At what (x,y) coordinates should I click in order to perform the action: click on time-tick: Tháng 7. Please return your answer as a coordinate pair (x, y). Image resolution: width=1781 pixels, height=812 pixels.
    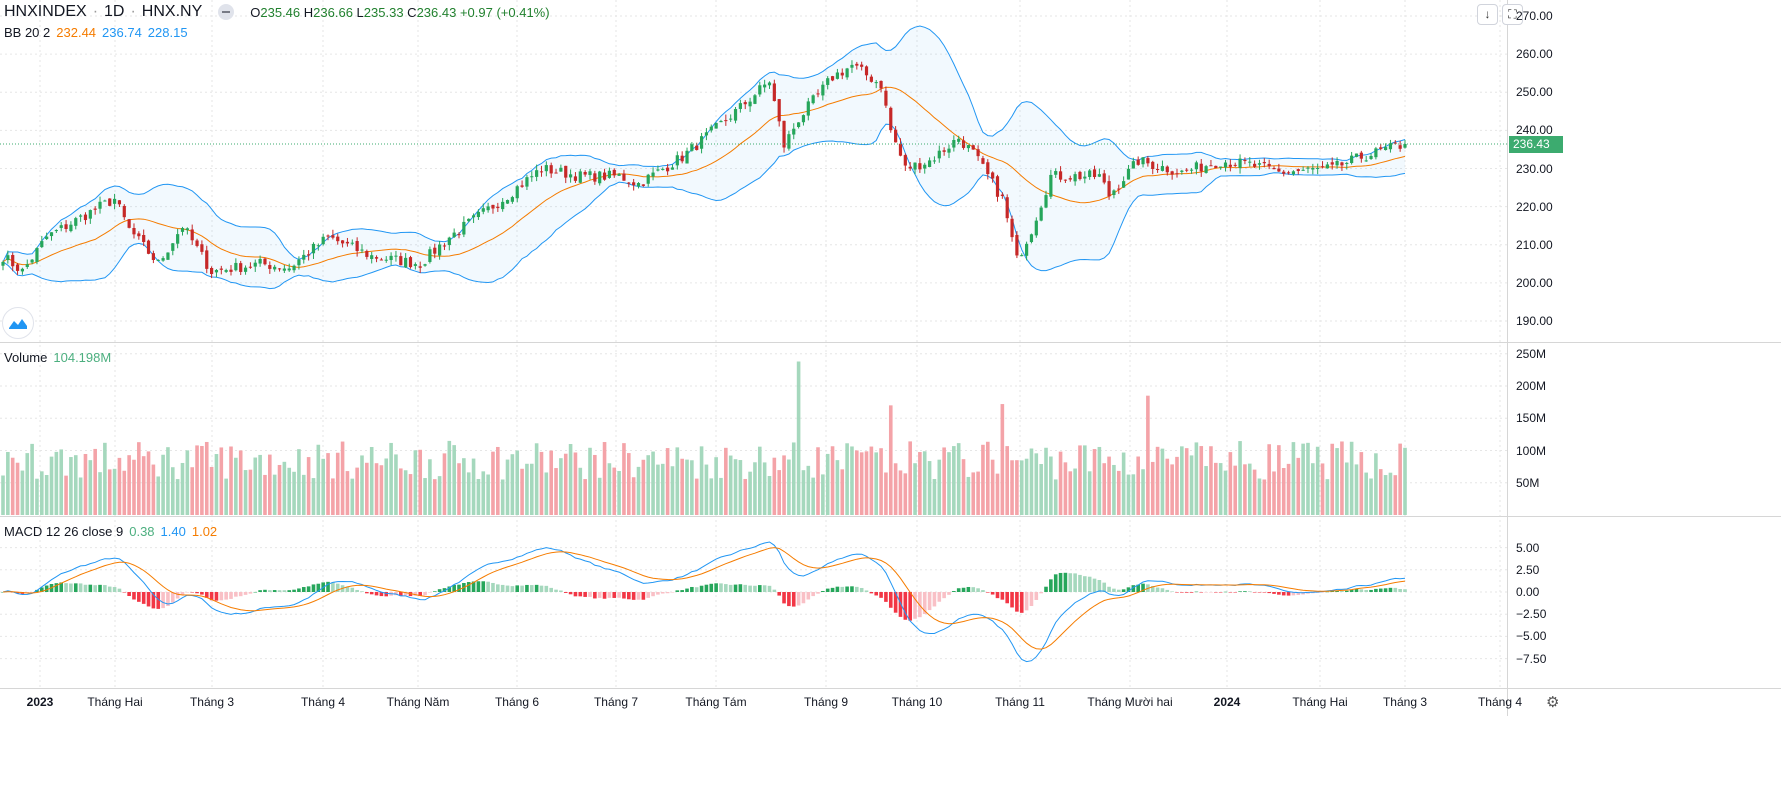
    Looking at the image, I should click on (616, 702).